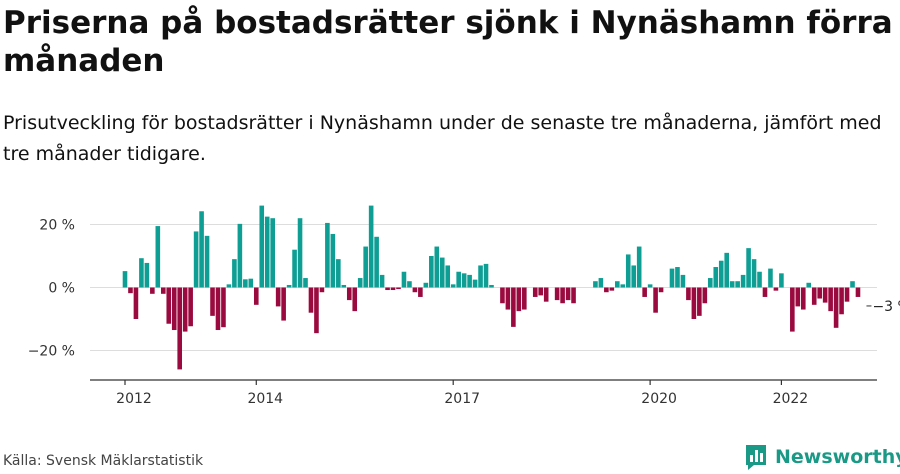 The image size is (900, 474). What do you see at coordinates (134, 399) in the screenshot?
I see `x-tick-label: 2012` at bounding box center [134, 399].